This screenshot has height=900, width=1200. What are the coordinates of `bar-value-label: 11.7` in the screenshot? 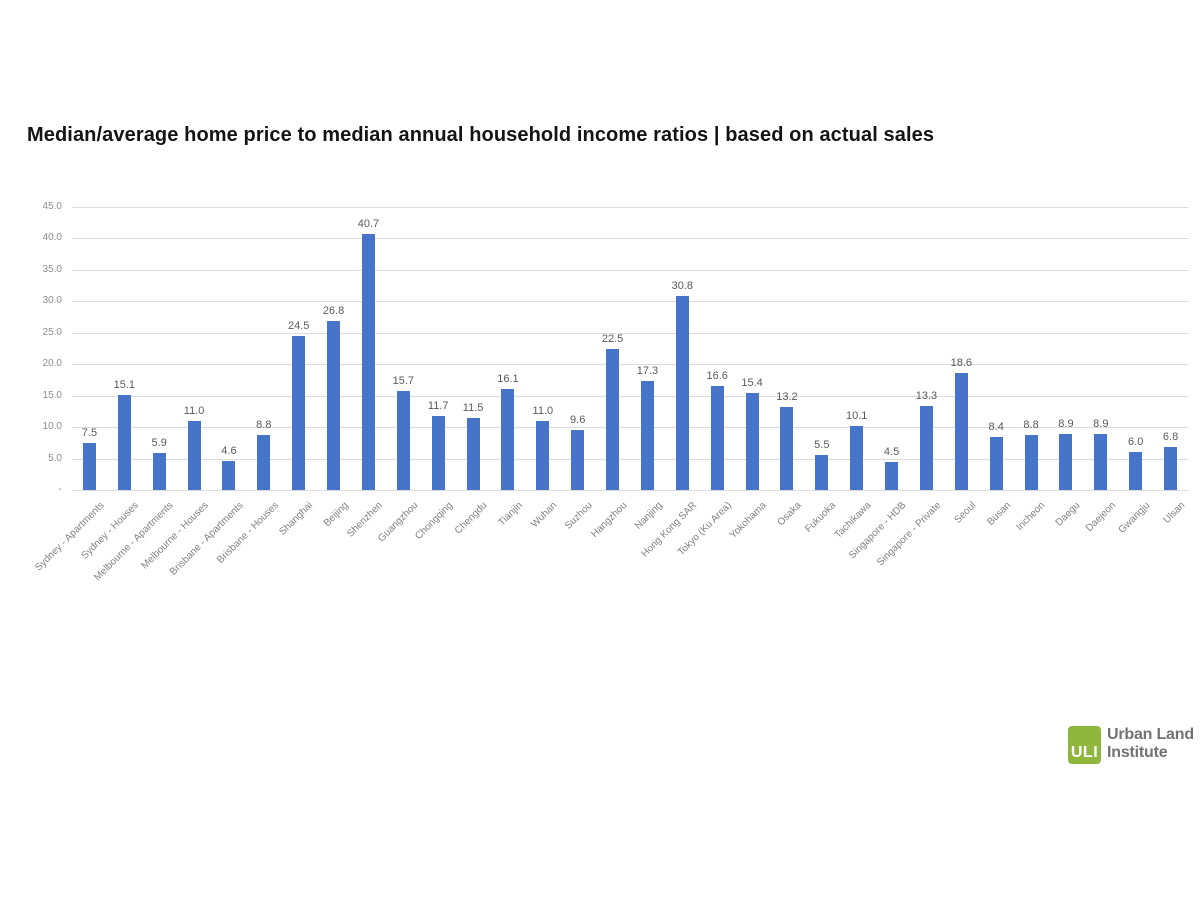 It's located at (438, 406).